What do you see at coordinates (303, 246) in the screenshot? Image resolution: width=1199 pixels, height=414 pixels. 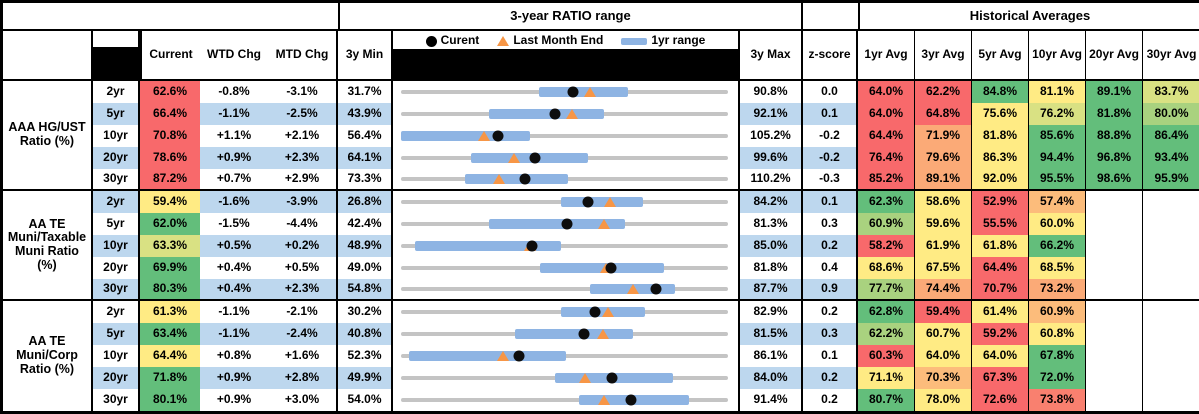 I see `mtd-chg-cell: +0.2%` at bounding box center [303, 246].